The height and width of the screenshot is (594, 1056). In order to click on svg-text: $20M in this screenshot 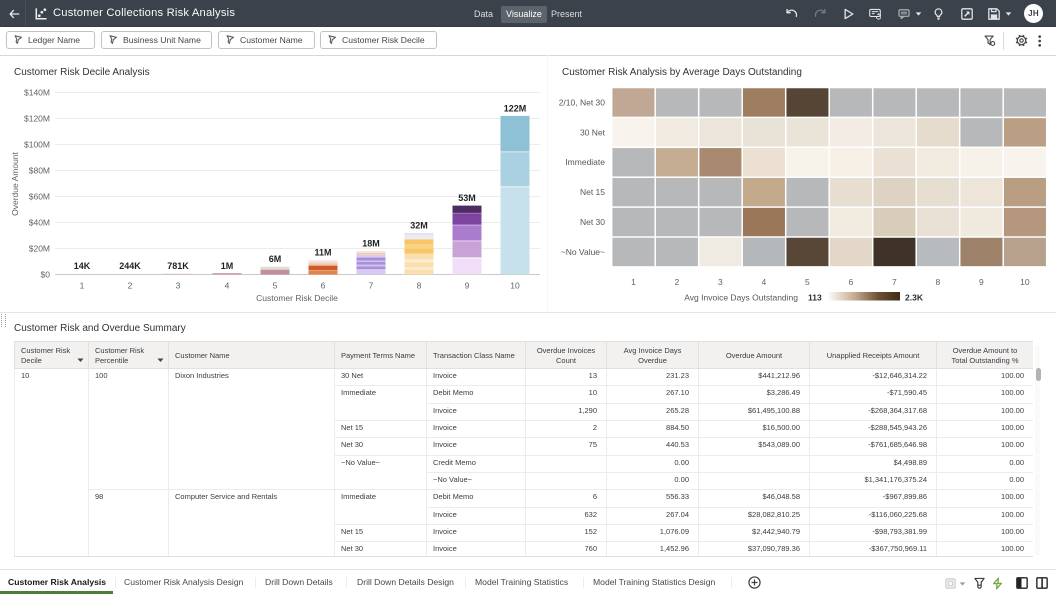, I will do `click(39, 249)`.